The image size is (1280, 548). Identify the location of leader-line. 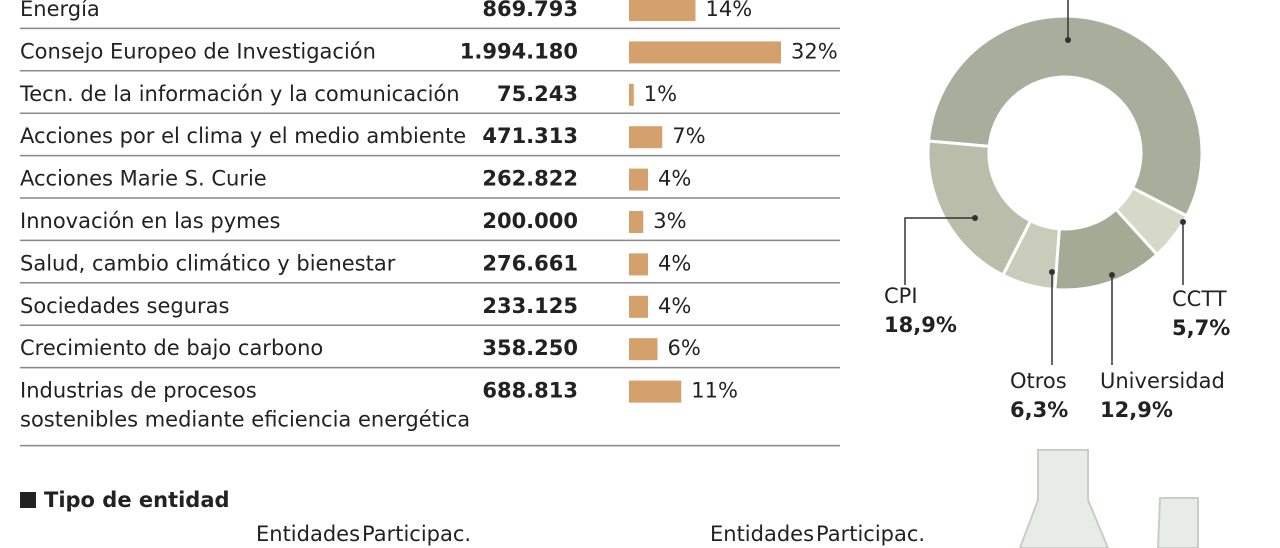
(939, 251).